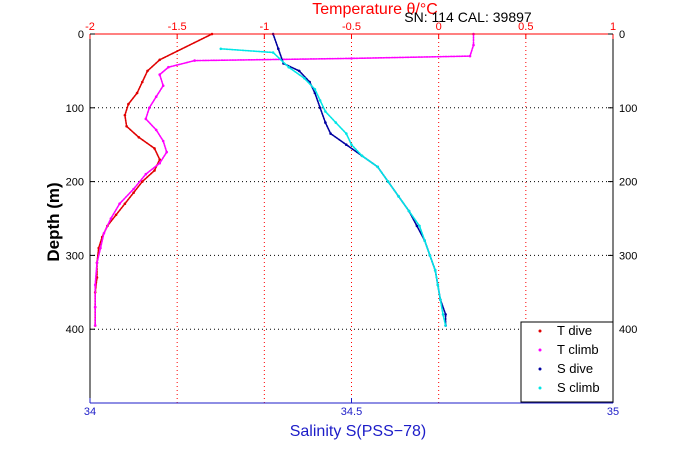 This screenshot has width=681, height=454. Describe the element at coordinates (628, 330) in the screenshot. I see `depth-tick-label-right: 400` at that location.